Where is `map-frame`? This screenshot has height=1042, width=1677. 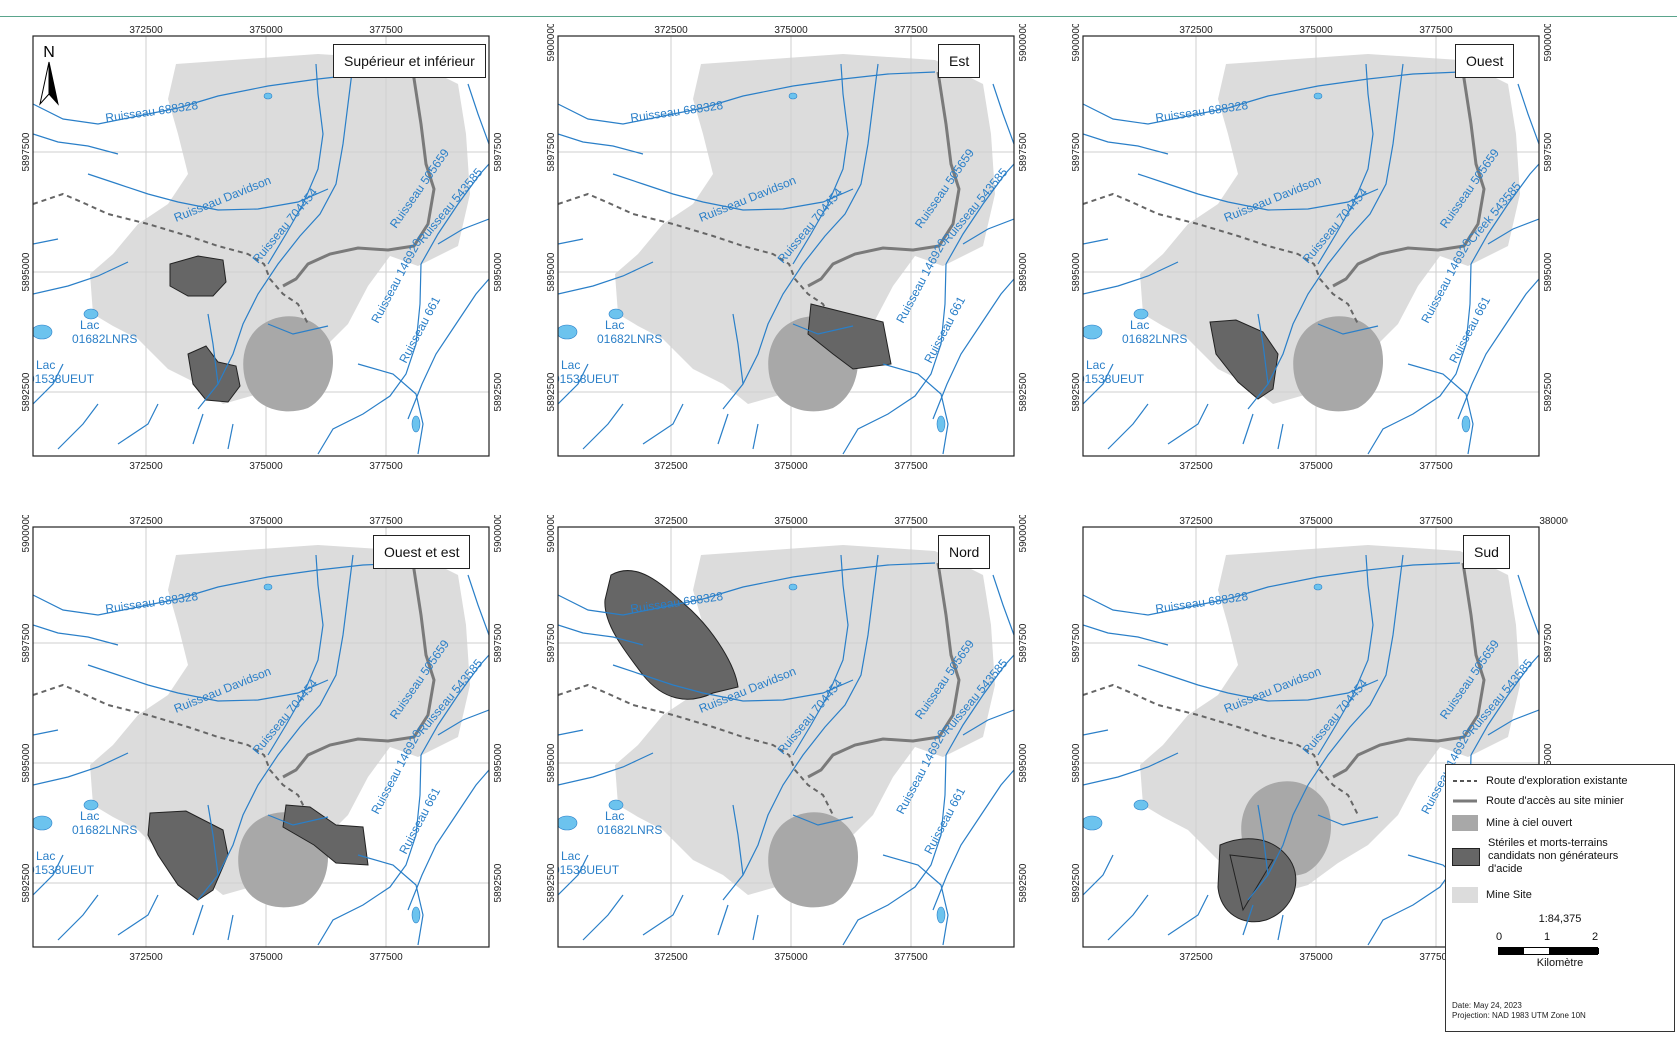
map-frame is located at coordinates (261, 737).